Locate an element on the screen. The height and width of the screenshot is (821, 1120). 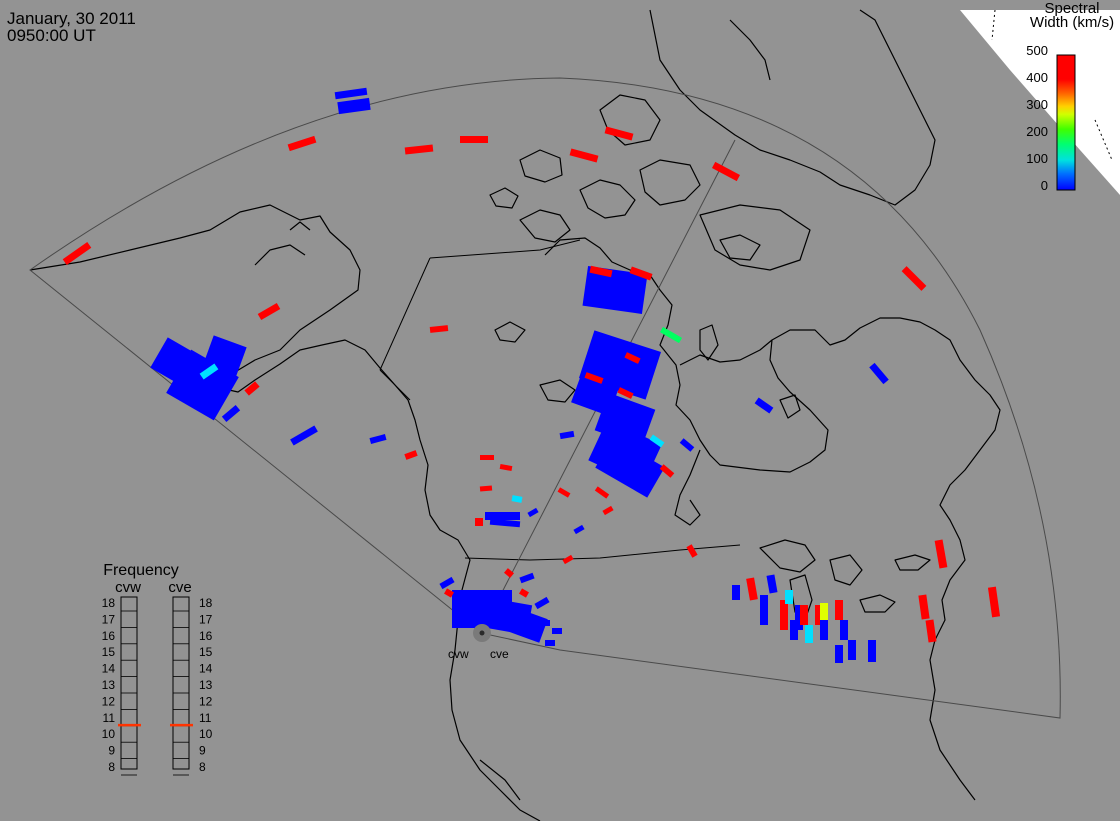
frequency-label-cve: cve is located at coordinates (179, 587).